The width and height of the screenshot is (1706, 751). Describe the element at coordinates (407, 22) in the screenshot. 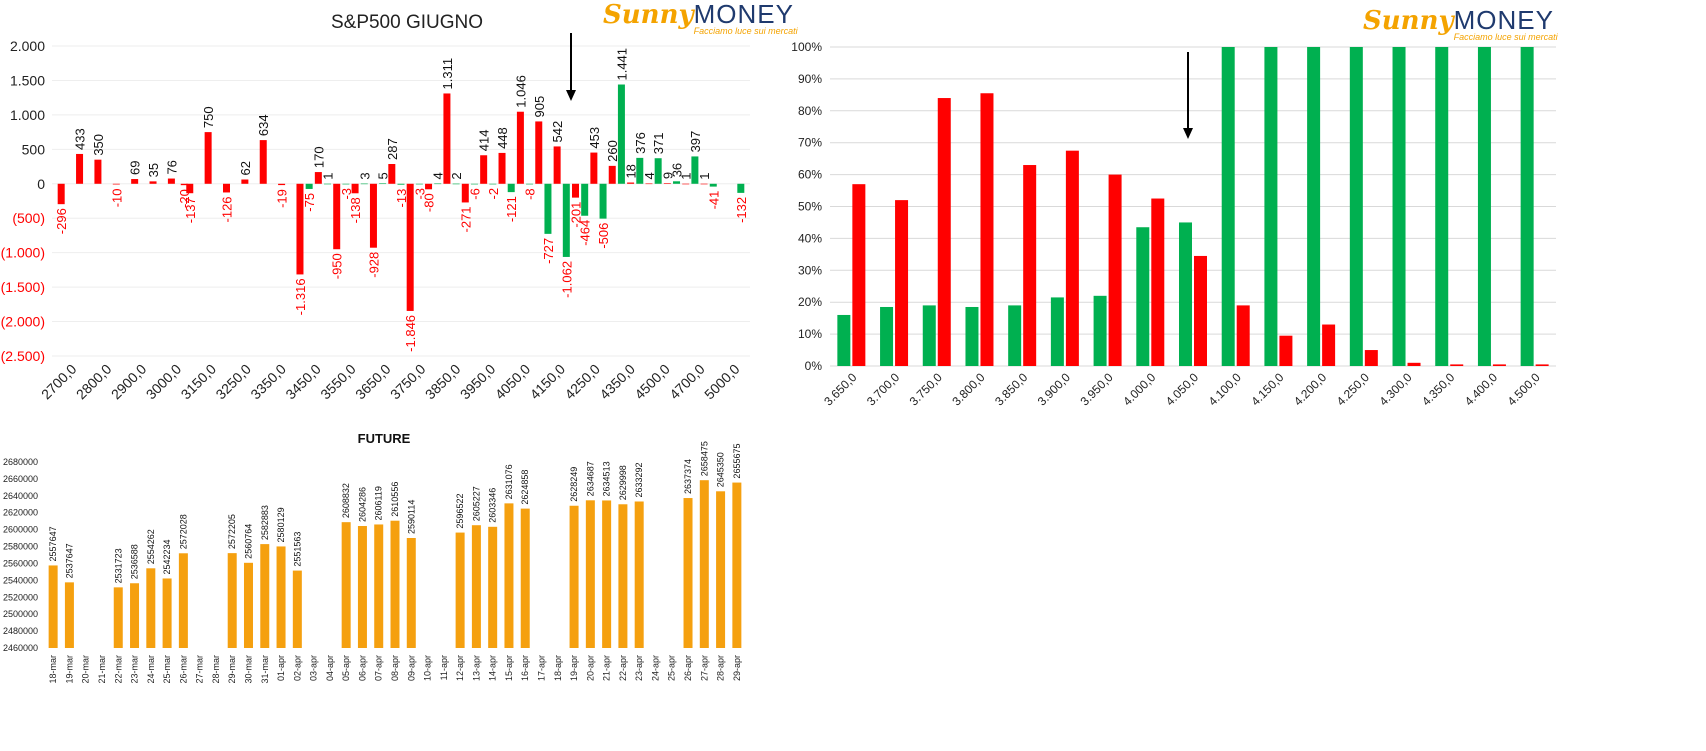

I see `chart-title: S&P500 GIUGNO` at that location.